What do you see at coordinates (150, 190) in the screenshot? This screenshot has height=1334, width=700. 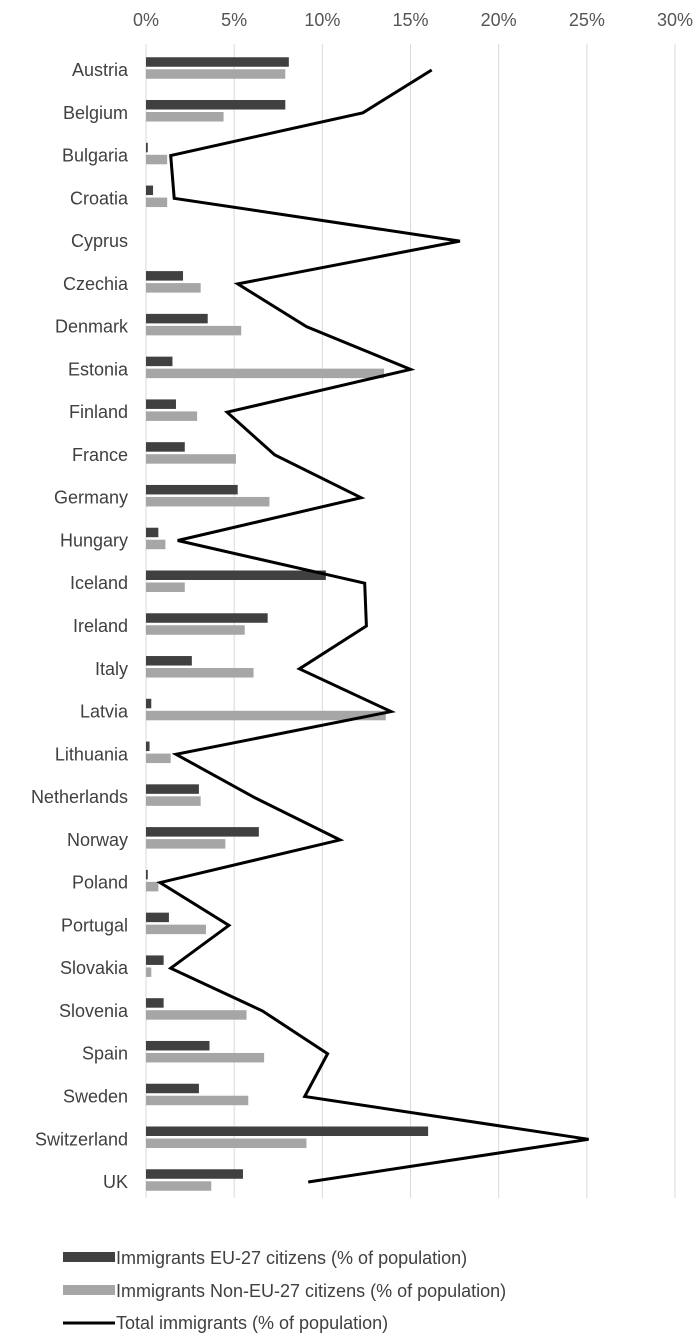 I see `bar-eu-croatia` at bounding box center [150, 190].